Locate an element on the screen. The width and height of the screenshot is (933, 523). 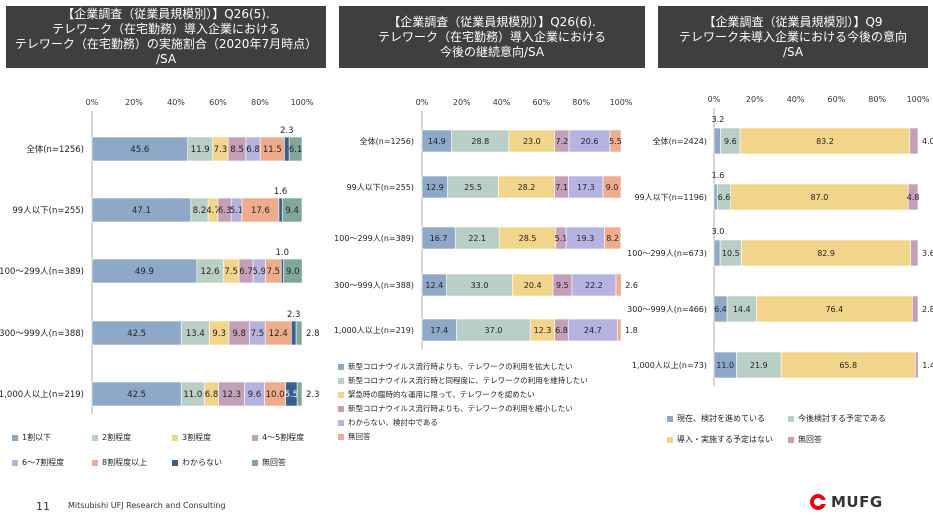
chart3-category-label: 全体(n=2424) is located at coordinates (680, 141).